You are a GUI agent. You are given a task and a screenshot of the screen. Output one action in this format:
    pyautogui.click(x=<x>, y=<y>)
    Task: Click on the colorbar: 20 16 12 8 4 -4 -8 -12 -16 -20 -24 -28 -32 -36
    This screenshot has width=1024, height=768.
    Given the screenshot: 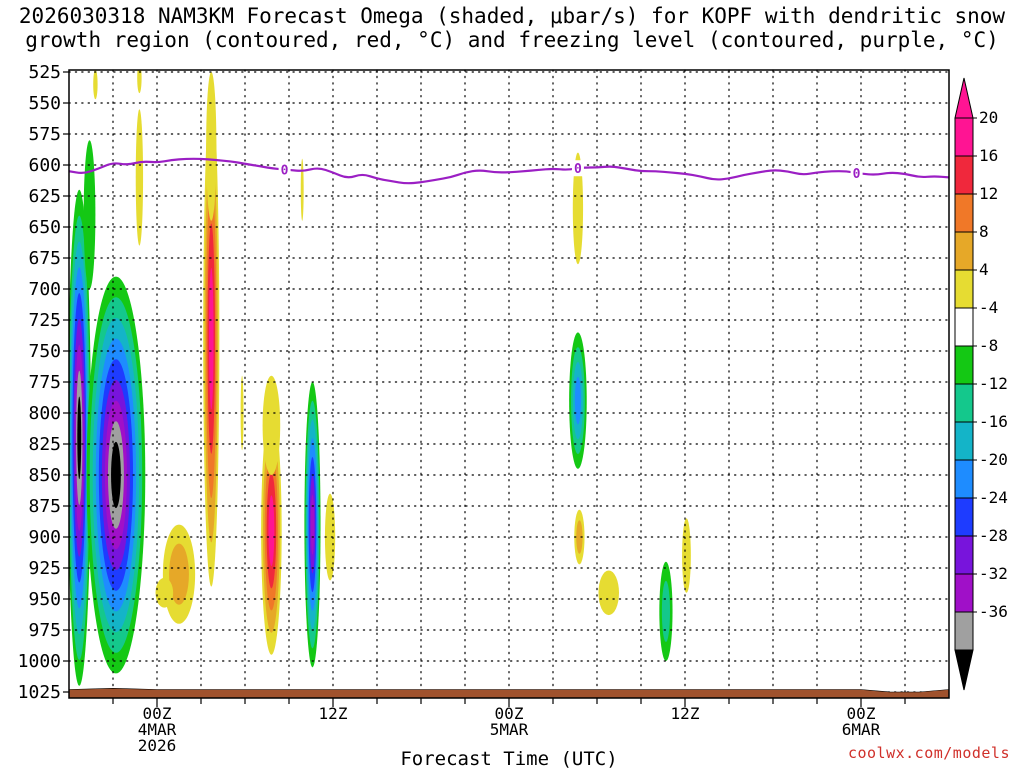 What is the action you would take?
    pyautogui.click(x=981, y=384)
    